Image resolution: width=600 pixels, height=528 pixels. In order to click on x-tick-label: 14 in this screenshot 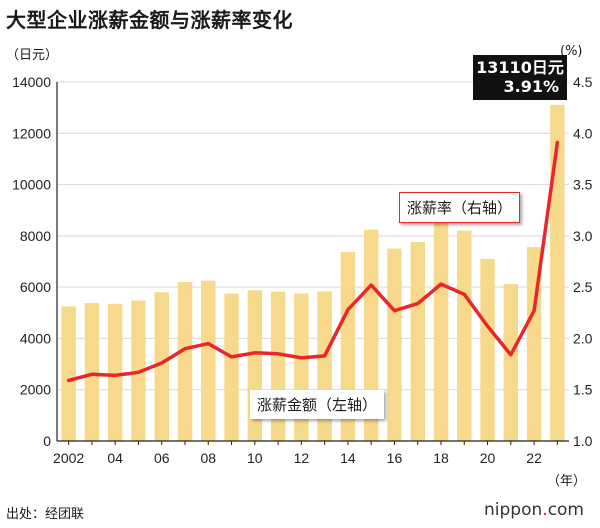, I will do `click(348, 458)`.